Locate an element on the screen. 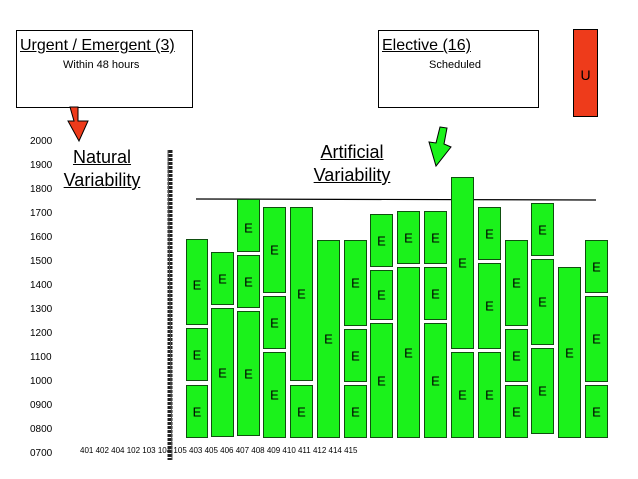  case-block is located at coordinates (197, 282).